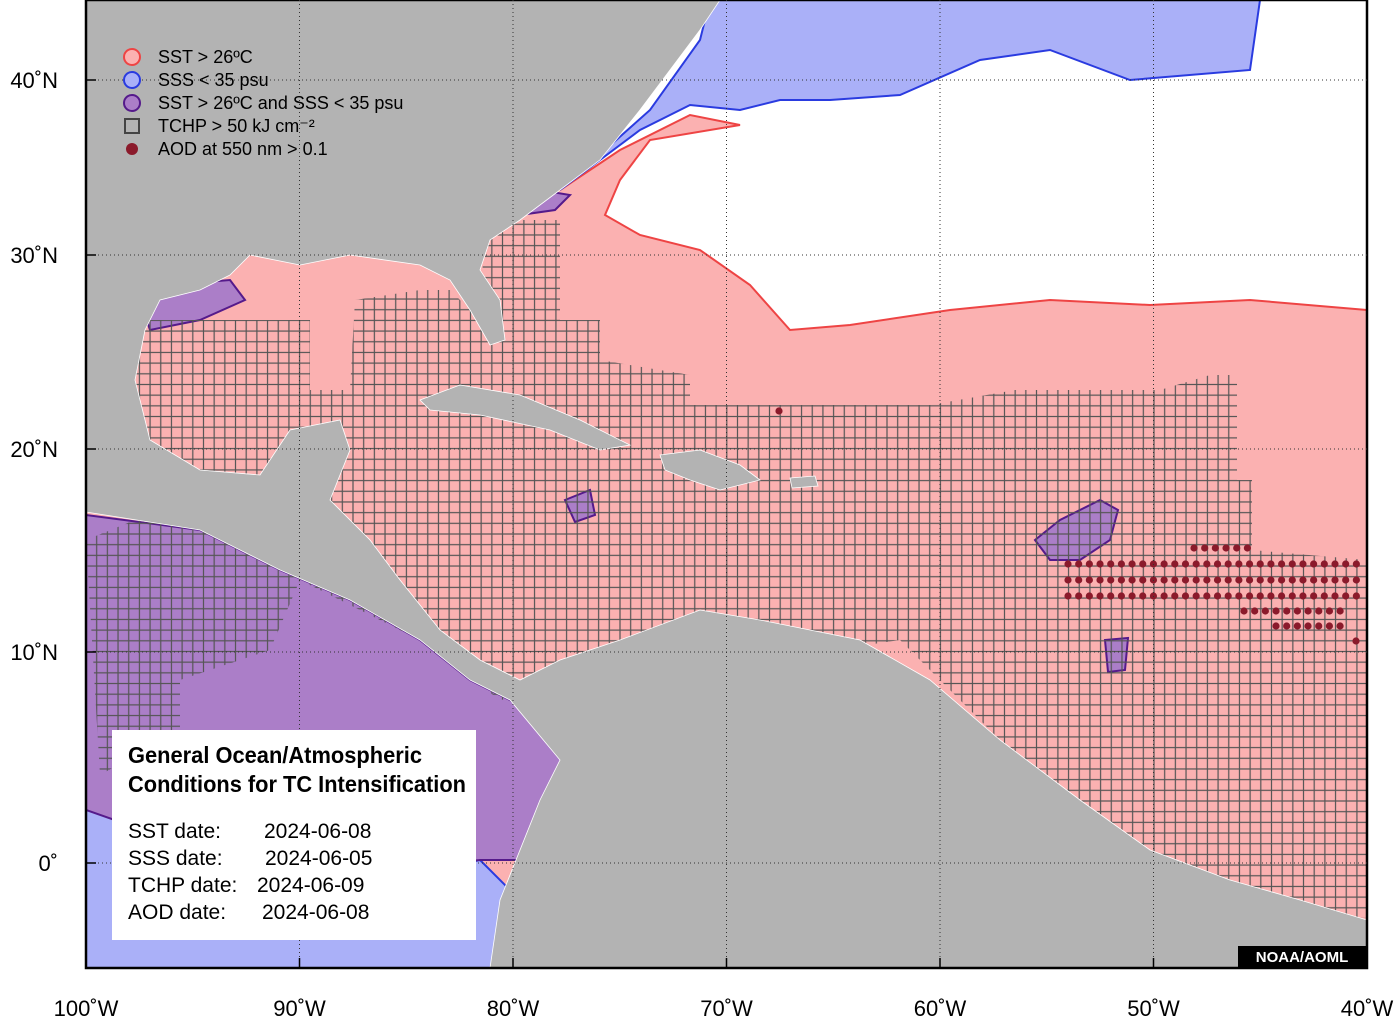  What do you see at coordinates (34, 449) in the screenshot?
I see `y-tick-label: 20˚N` at bounding box center [34, 449].